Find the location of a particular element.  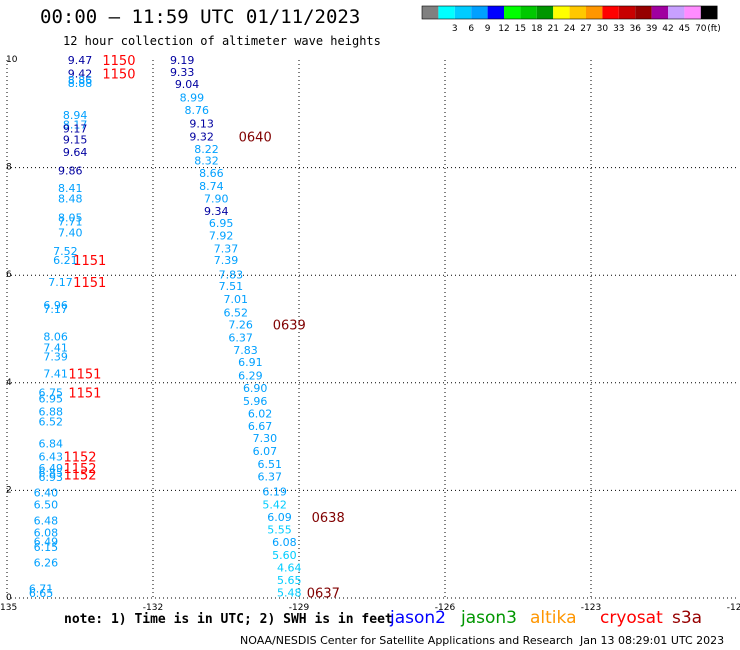

colorbar-legend: 3 6 9 12 15 18 21 24 27 30 33 36 39 42 45 70 (ft) is located at coordinates (571, 19).